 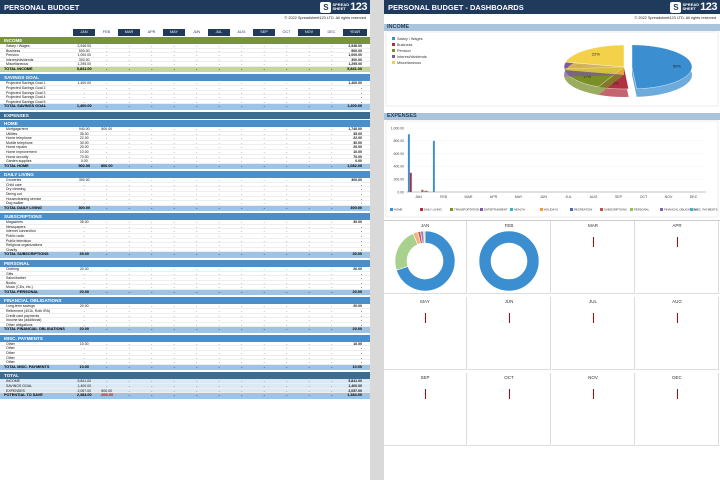 I want to click on cell-value: 500.00, so click(x=84, y=50).